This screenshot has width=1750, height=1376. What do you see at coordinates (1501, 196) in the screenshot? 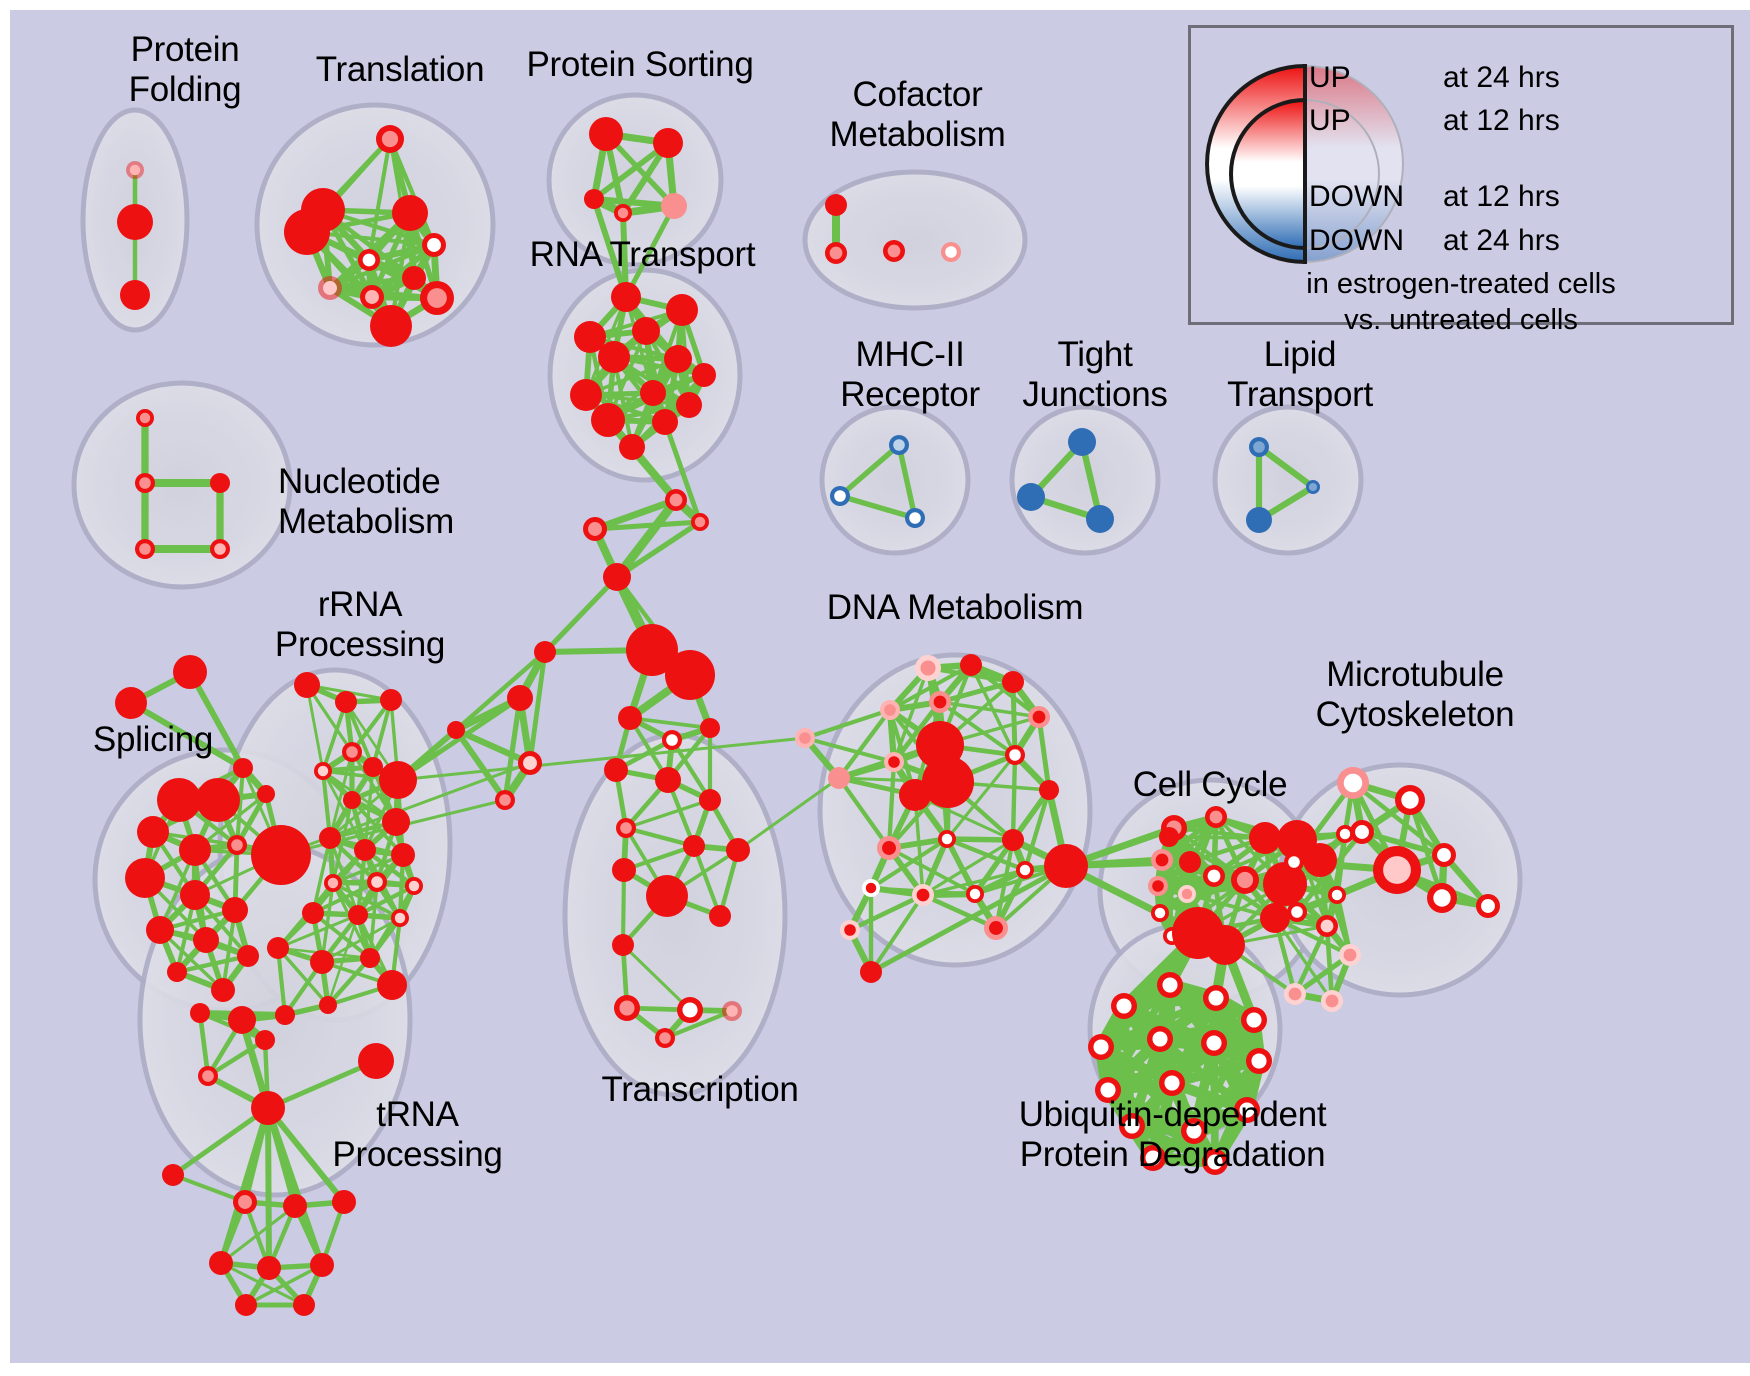
I see `legend-time-2: at 12 hrs` at bounding box center [1501, 196].